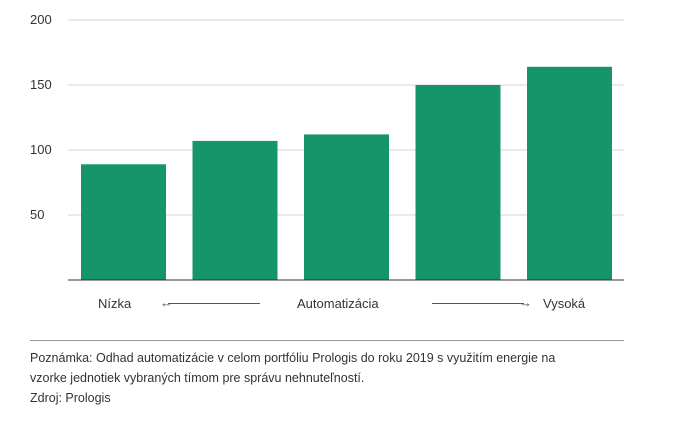  I want to click on arrow-right-line, so click(478, 303).